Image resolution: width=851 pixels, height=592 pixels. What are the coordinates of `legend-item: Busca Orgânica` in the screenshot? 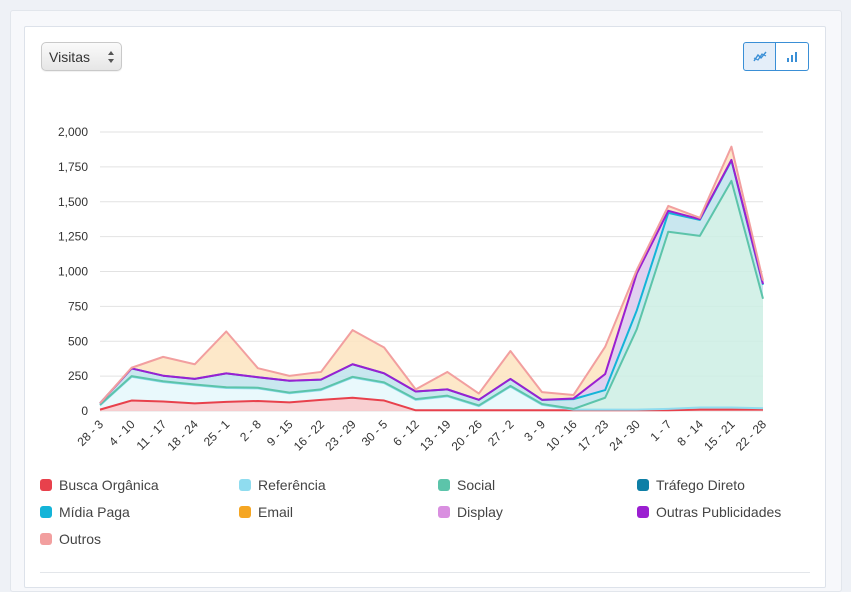 It's located at (139, 485).